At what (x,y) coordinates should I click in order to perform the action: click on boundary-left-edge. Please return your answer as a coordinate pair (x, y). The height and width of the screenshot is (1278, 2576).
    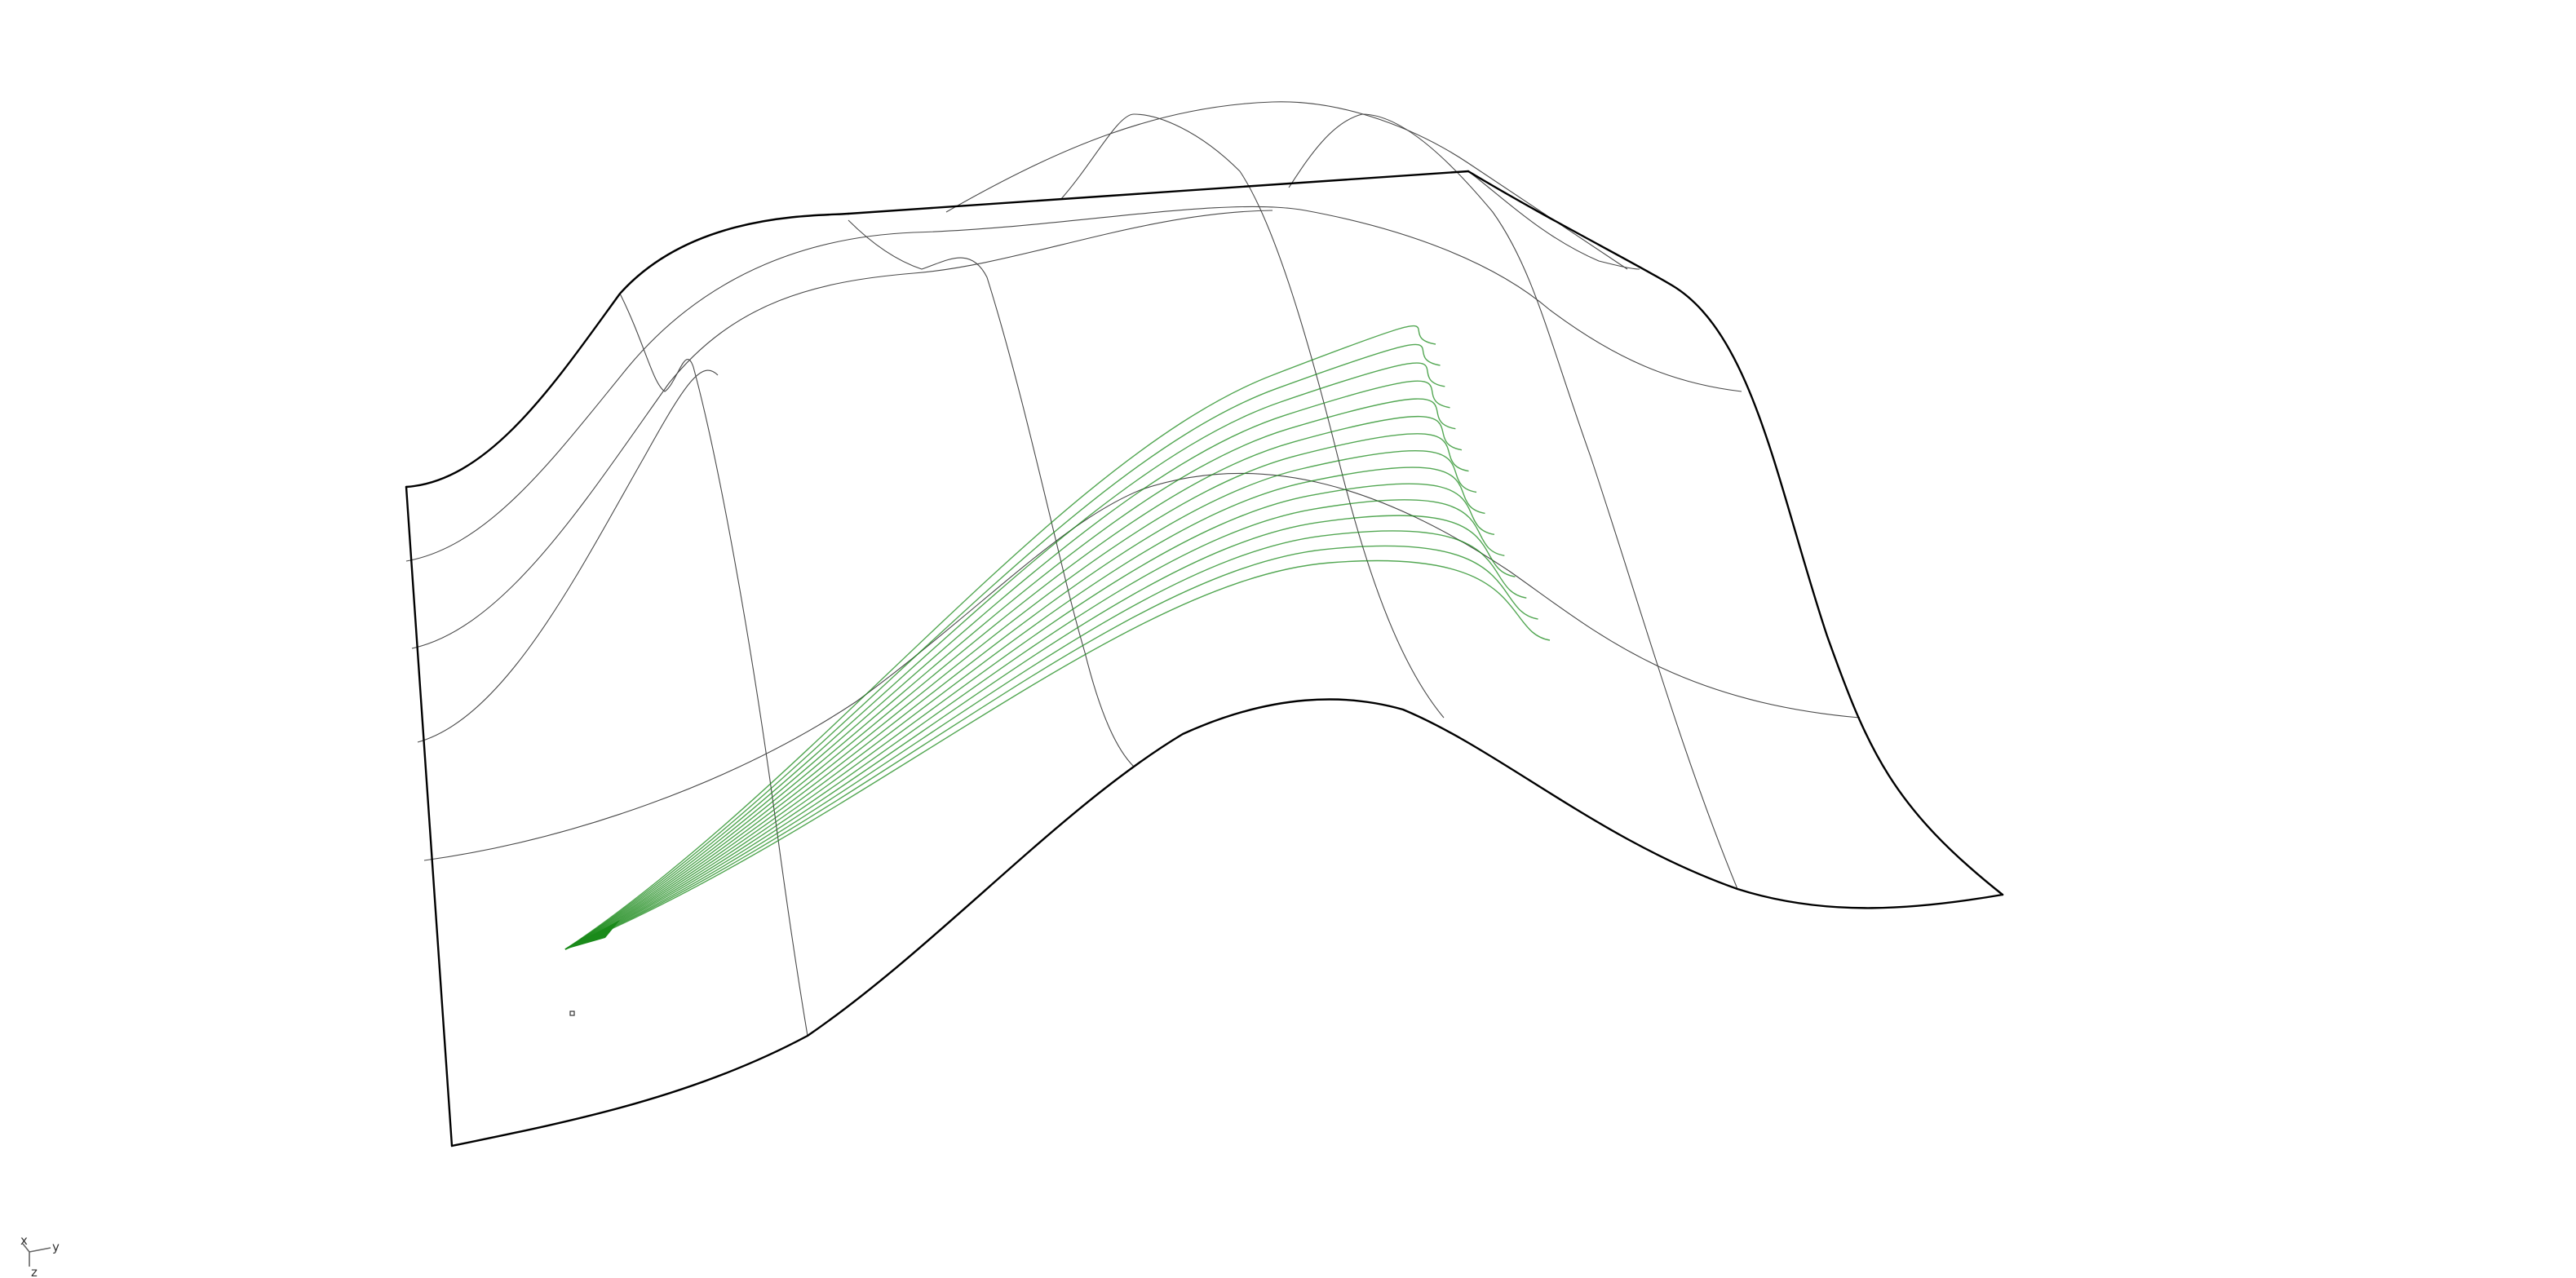
    Looking at the image, I should click on (429, 816).